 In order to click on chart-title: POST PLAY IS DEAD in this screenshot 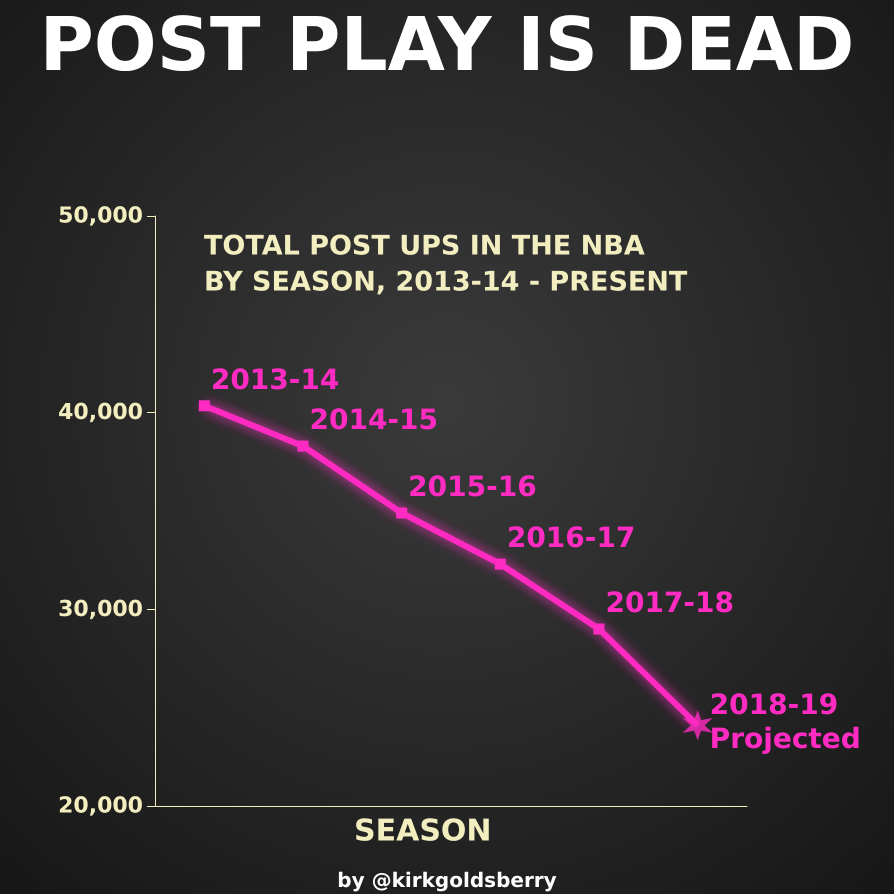, I will do `click(447, 45)`.